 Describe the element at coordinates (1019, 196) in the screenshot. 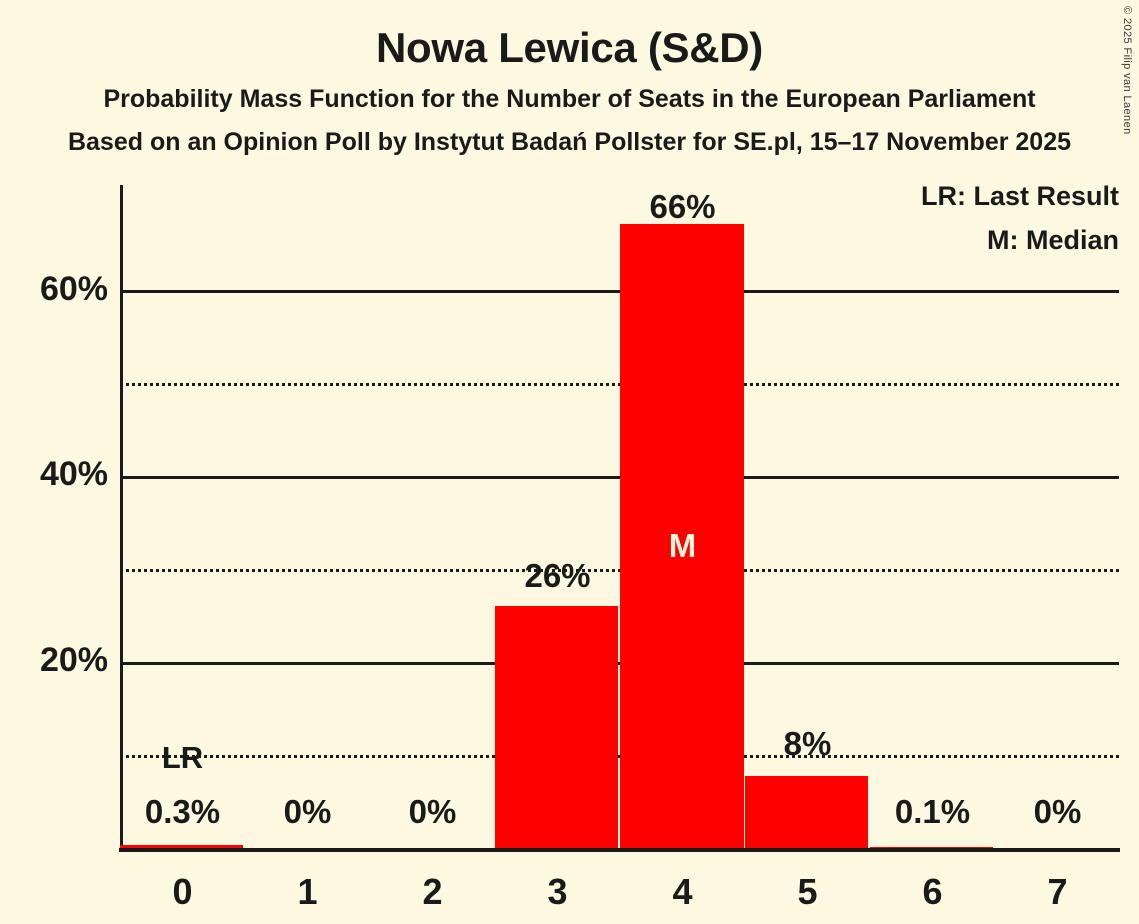

I see `legend-last-result: LR: Last Result` at that location.